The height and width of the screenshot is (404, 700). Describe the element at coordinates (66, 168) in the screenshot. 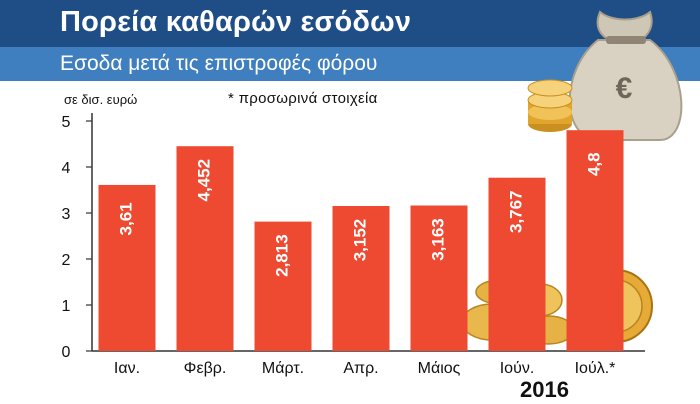

I see `y-tick-label: 4` at that location.